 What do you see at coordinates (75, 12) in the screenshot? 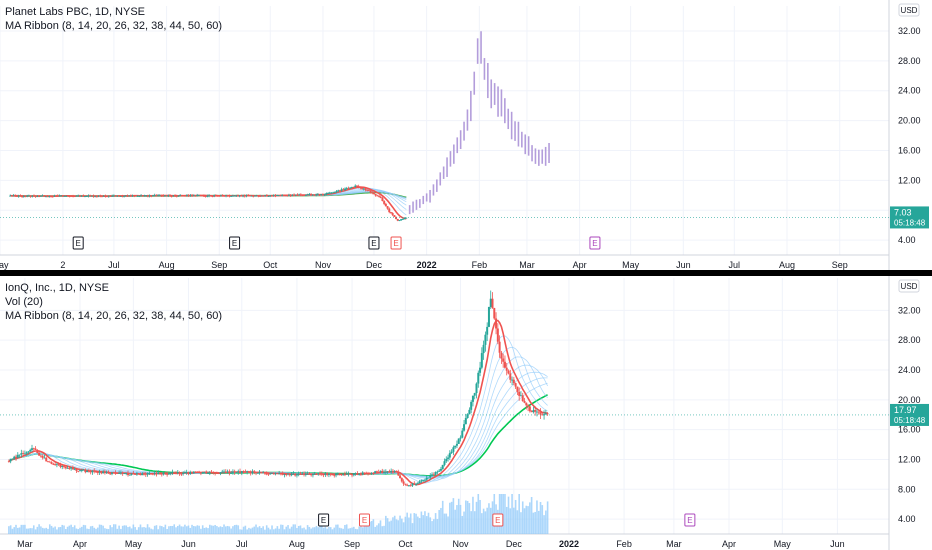
I see `symbol-title: Planet Labs PBC, 1D, NYSE` at bounding box center [75, 12].